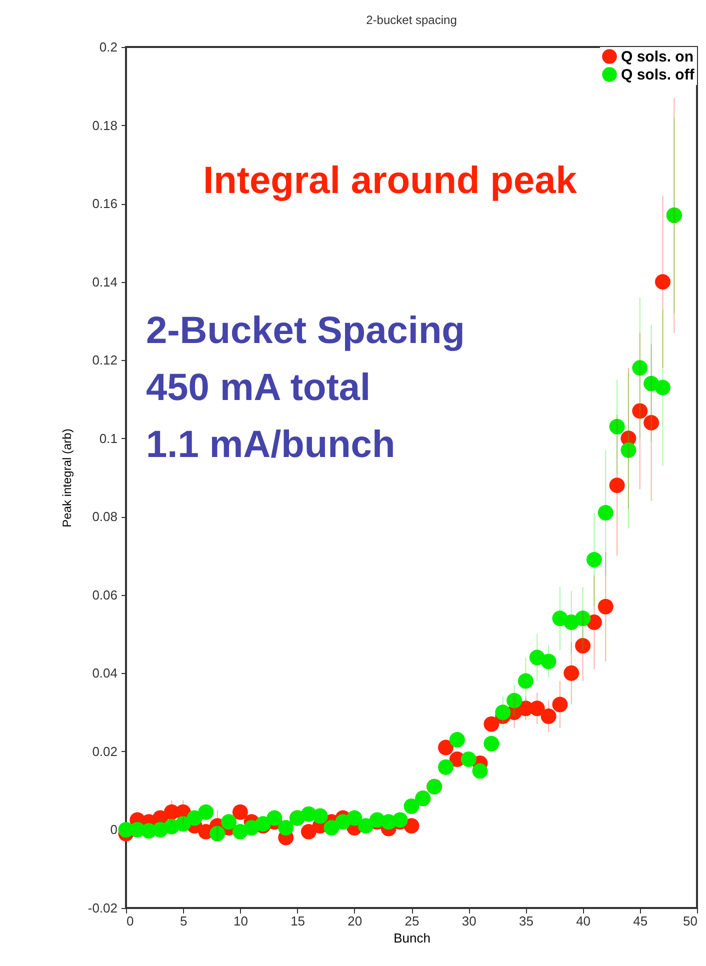 This screenshot has width=706, height=966. What do you see at coordinates (108, 438) in the screenshot?
I see `y-tick-label: 0.1` at bounding box center [108, 438].